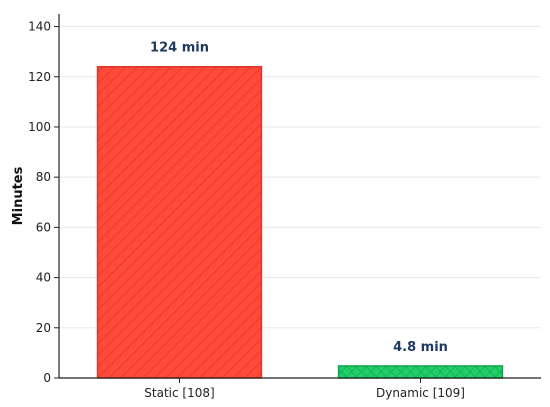  What do you see at coordinates (43, 328) in the screenshot?
I see `y-tick-label: 20` at bounding box center [43, 328].